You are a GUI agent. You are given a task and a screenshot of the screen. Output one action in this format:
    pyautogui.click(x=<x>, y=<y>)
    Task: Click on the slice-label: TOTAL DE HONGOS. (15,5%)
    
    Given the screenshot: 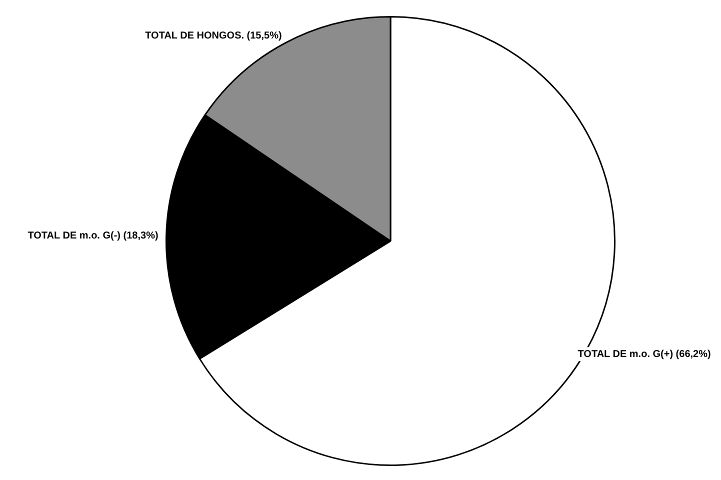 What is the action you would take?
    pyautogui.click(x=213, y=36)
    